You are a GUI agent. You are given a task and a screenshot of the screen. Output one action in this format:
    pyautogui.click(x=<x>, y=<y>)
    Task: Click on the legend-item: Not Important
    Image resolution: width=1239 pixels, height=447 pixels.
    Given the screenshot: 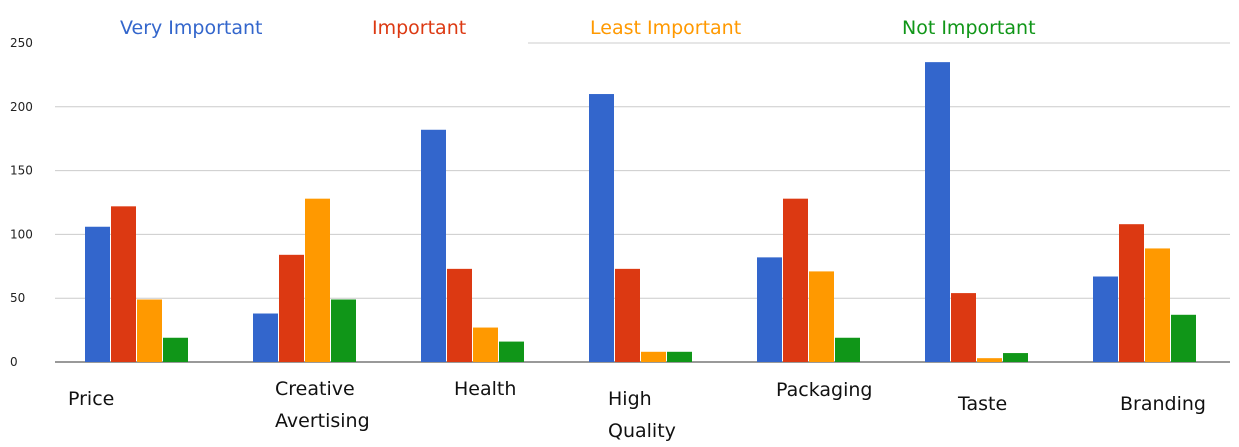 What is the action you would take?
    pyautogui.click(x=969, y=28)
    